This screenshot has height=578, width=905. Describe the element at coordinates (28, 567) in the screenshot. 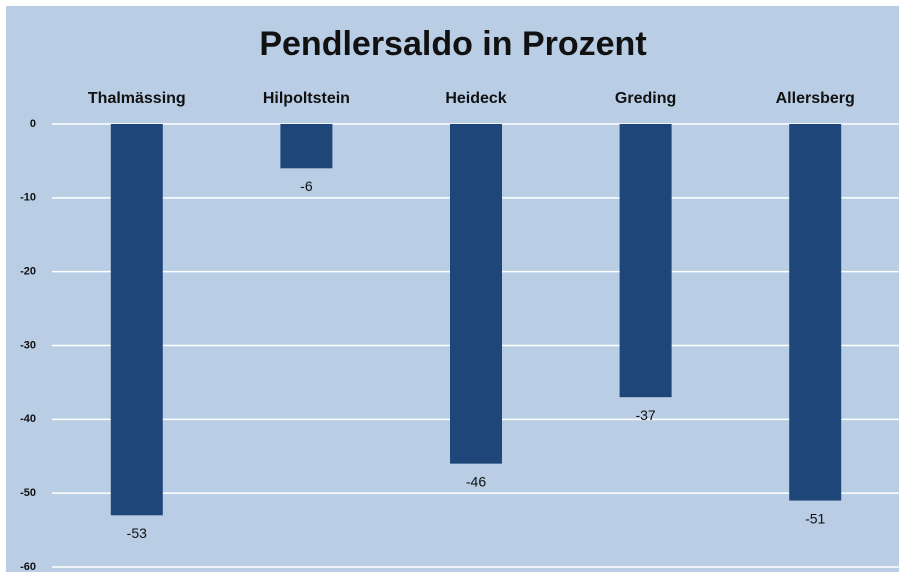

I see `y-tick-label: -60` at that location.